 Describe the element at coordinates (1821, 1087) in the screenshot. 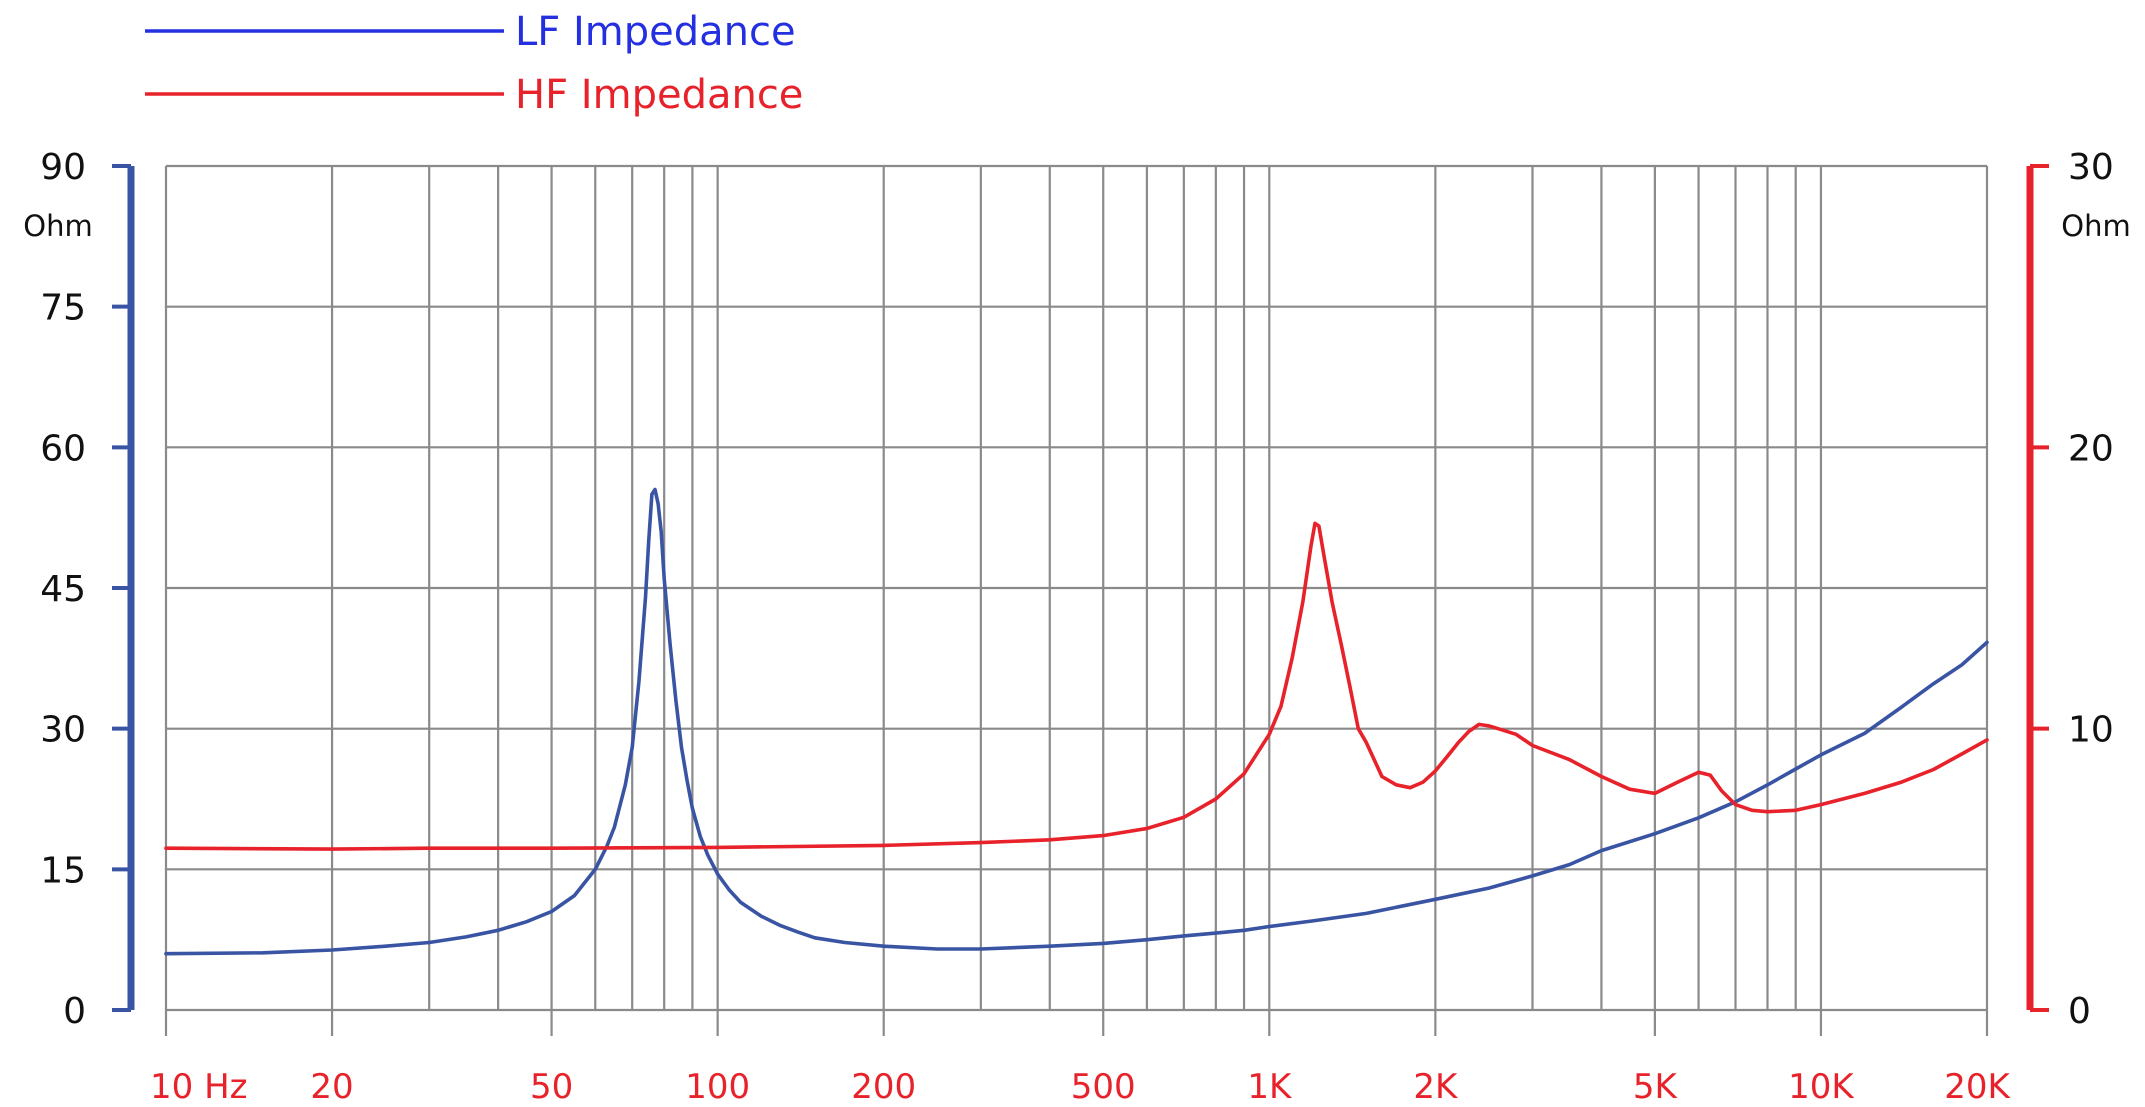

I see `x-axis-tick-label: 10K` at that location.